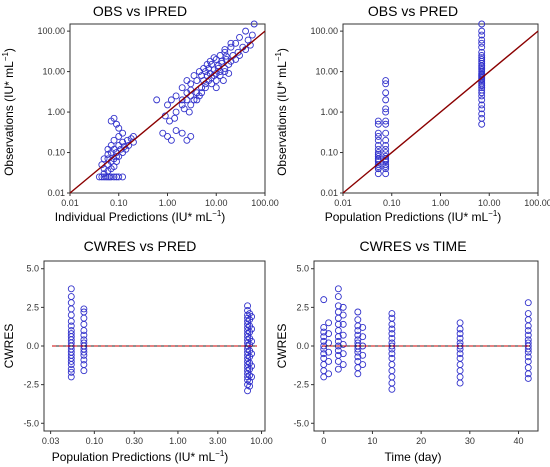 The image size is (550, 467). I want to click on y-tick-label: -2.5, so click(31, 385).